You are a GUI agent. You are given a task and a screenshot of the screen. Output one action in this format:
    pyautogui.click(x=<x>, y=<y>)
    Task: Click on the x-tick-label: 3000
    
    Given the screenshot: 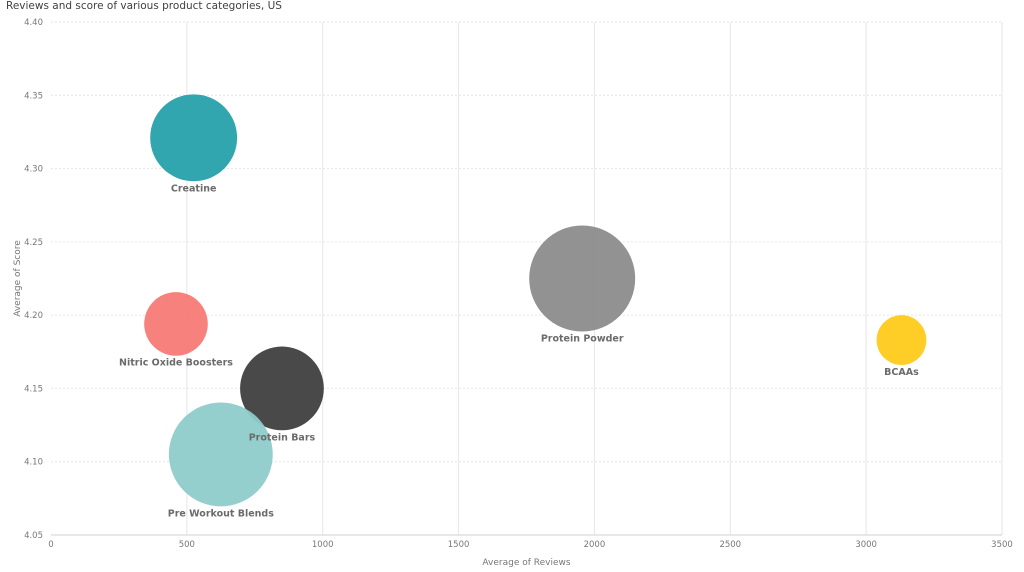 What is the action you would take?
    pyautogui.click(x=866, y=545)
    